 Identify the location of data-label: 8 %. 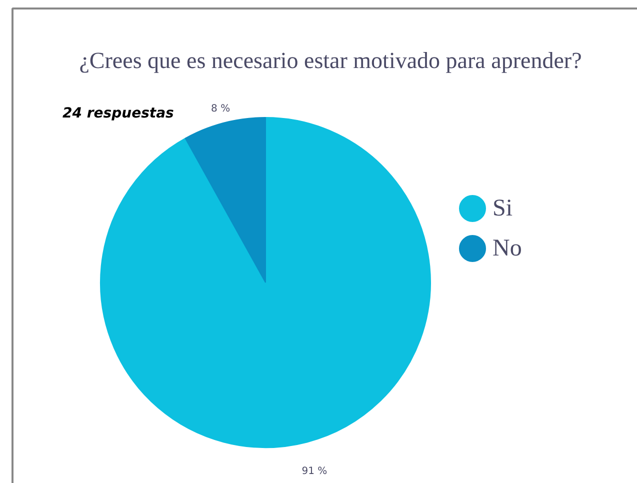
(220, 109).